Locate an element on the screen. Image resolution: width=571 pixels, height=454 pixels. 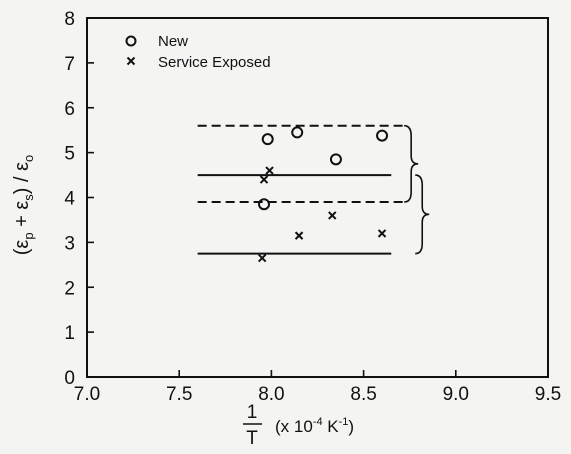
y-tick-label: 5 is located at coordinates (69, 154).